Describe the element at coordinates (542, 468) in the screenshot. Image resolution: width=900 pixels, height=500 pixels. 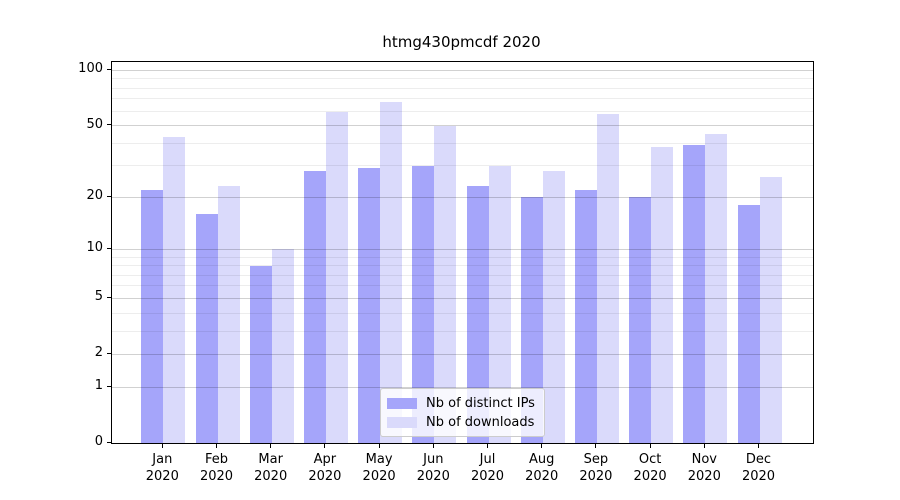
I see `x-tick-label-aug: Aug 2020` at that location.